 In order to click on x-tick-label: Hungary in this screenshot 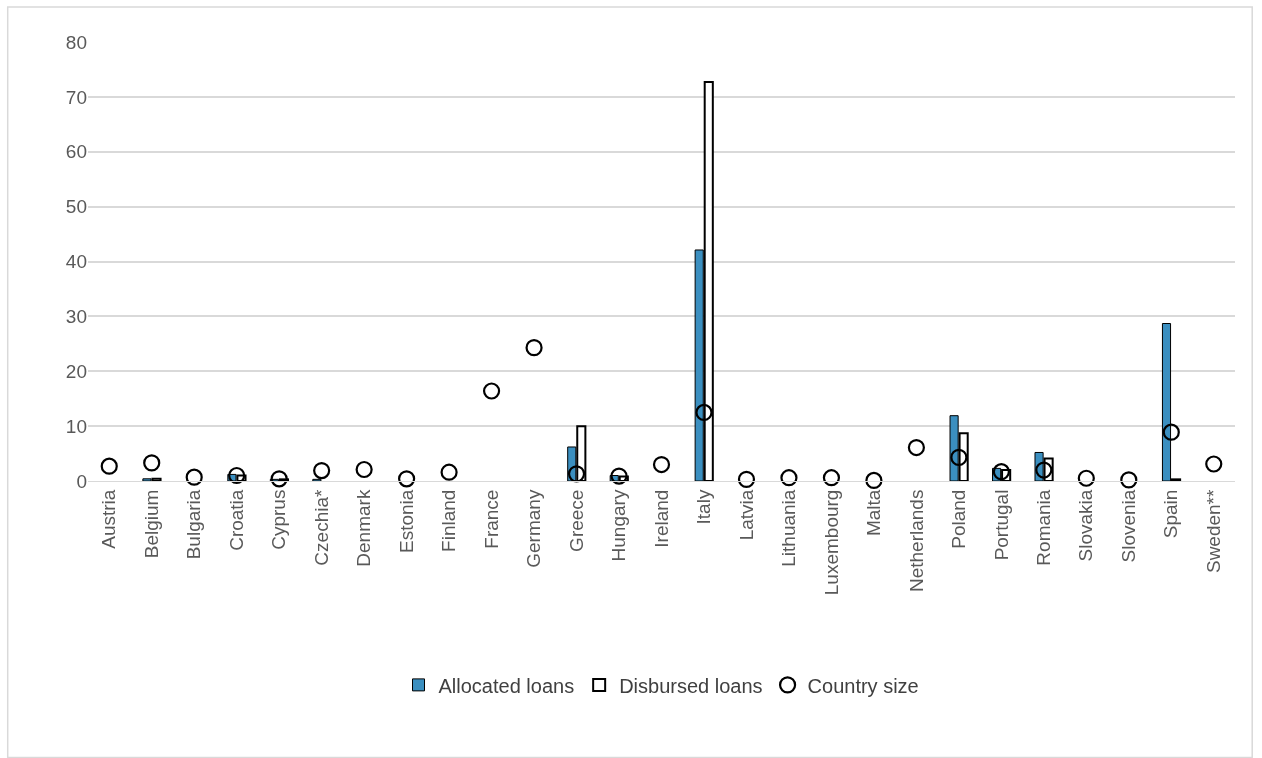, I will do `click(619, 525)`.